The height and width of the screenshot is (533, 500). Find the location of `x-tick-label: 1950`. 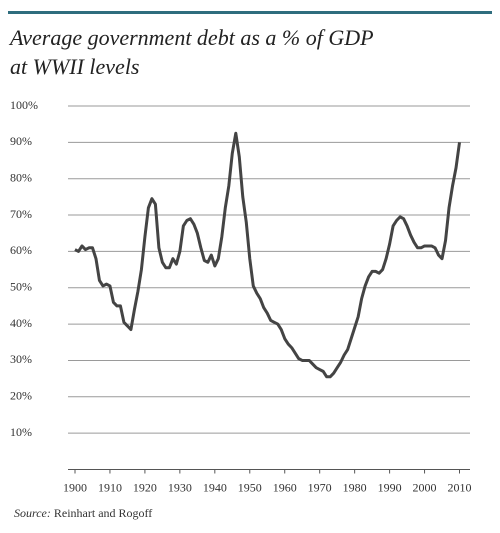

x-tick-label: 1950 is located at coordinates (250, 487).